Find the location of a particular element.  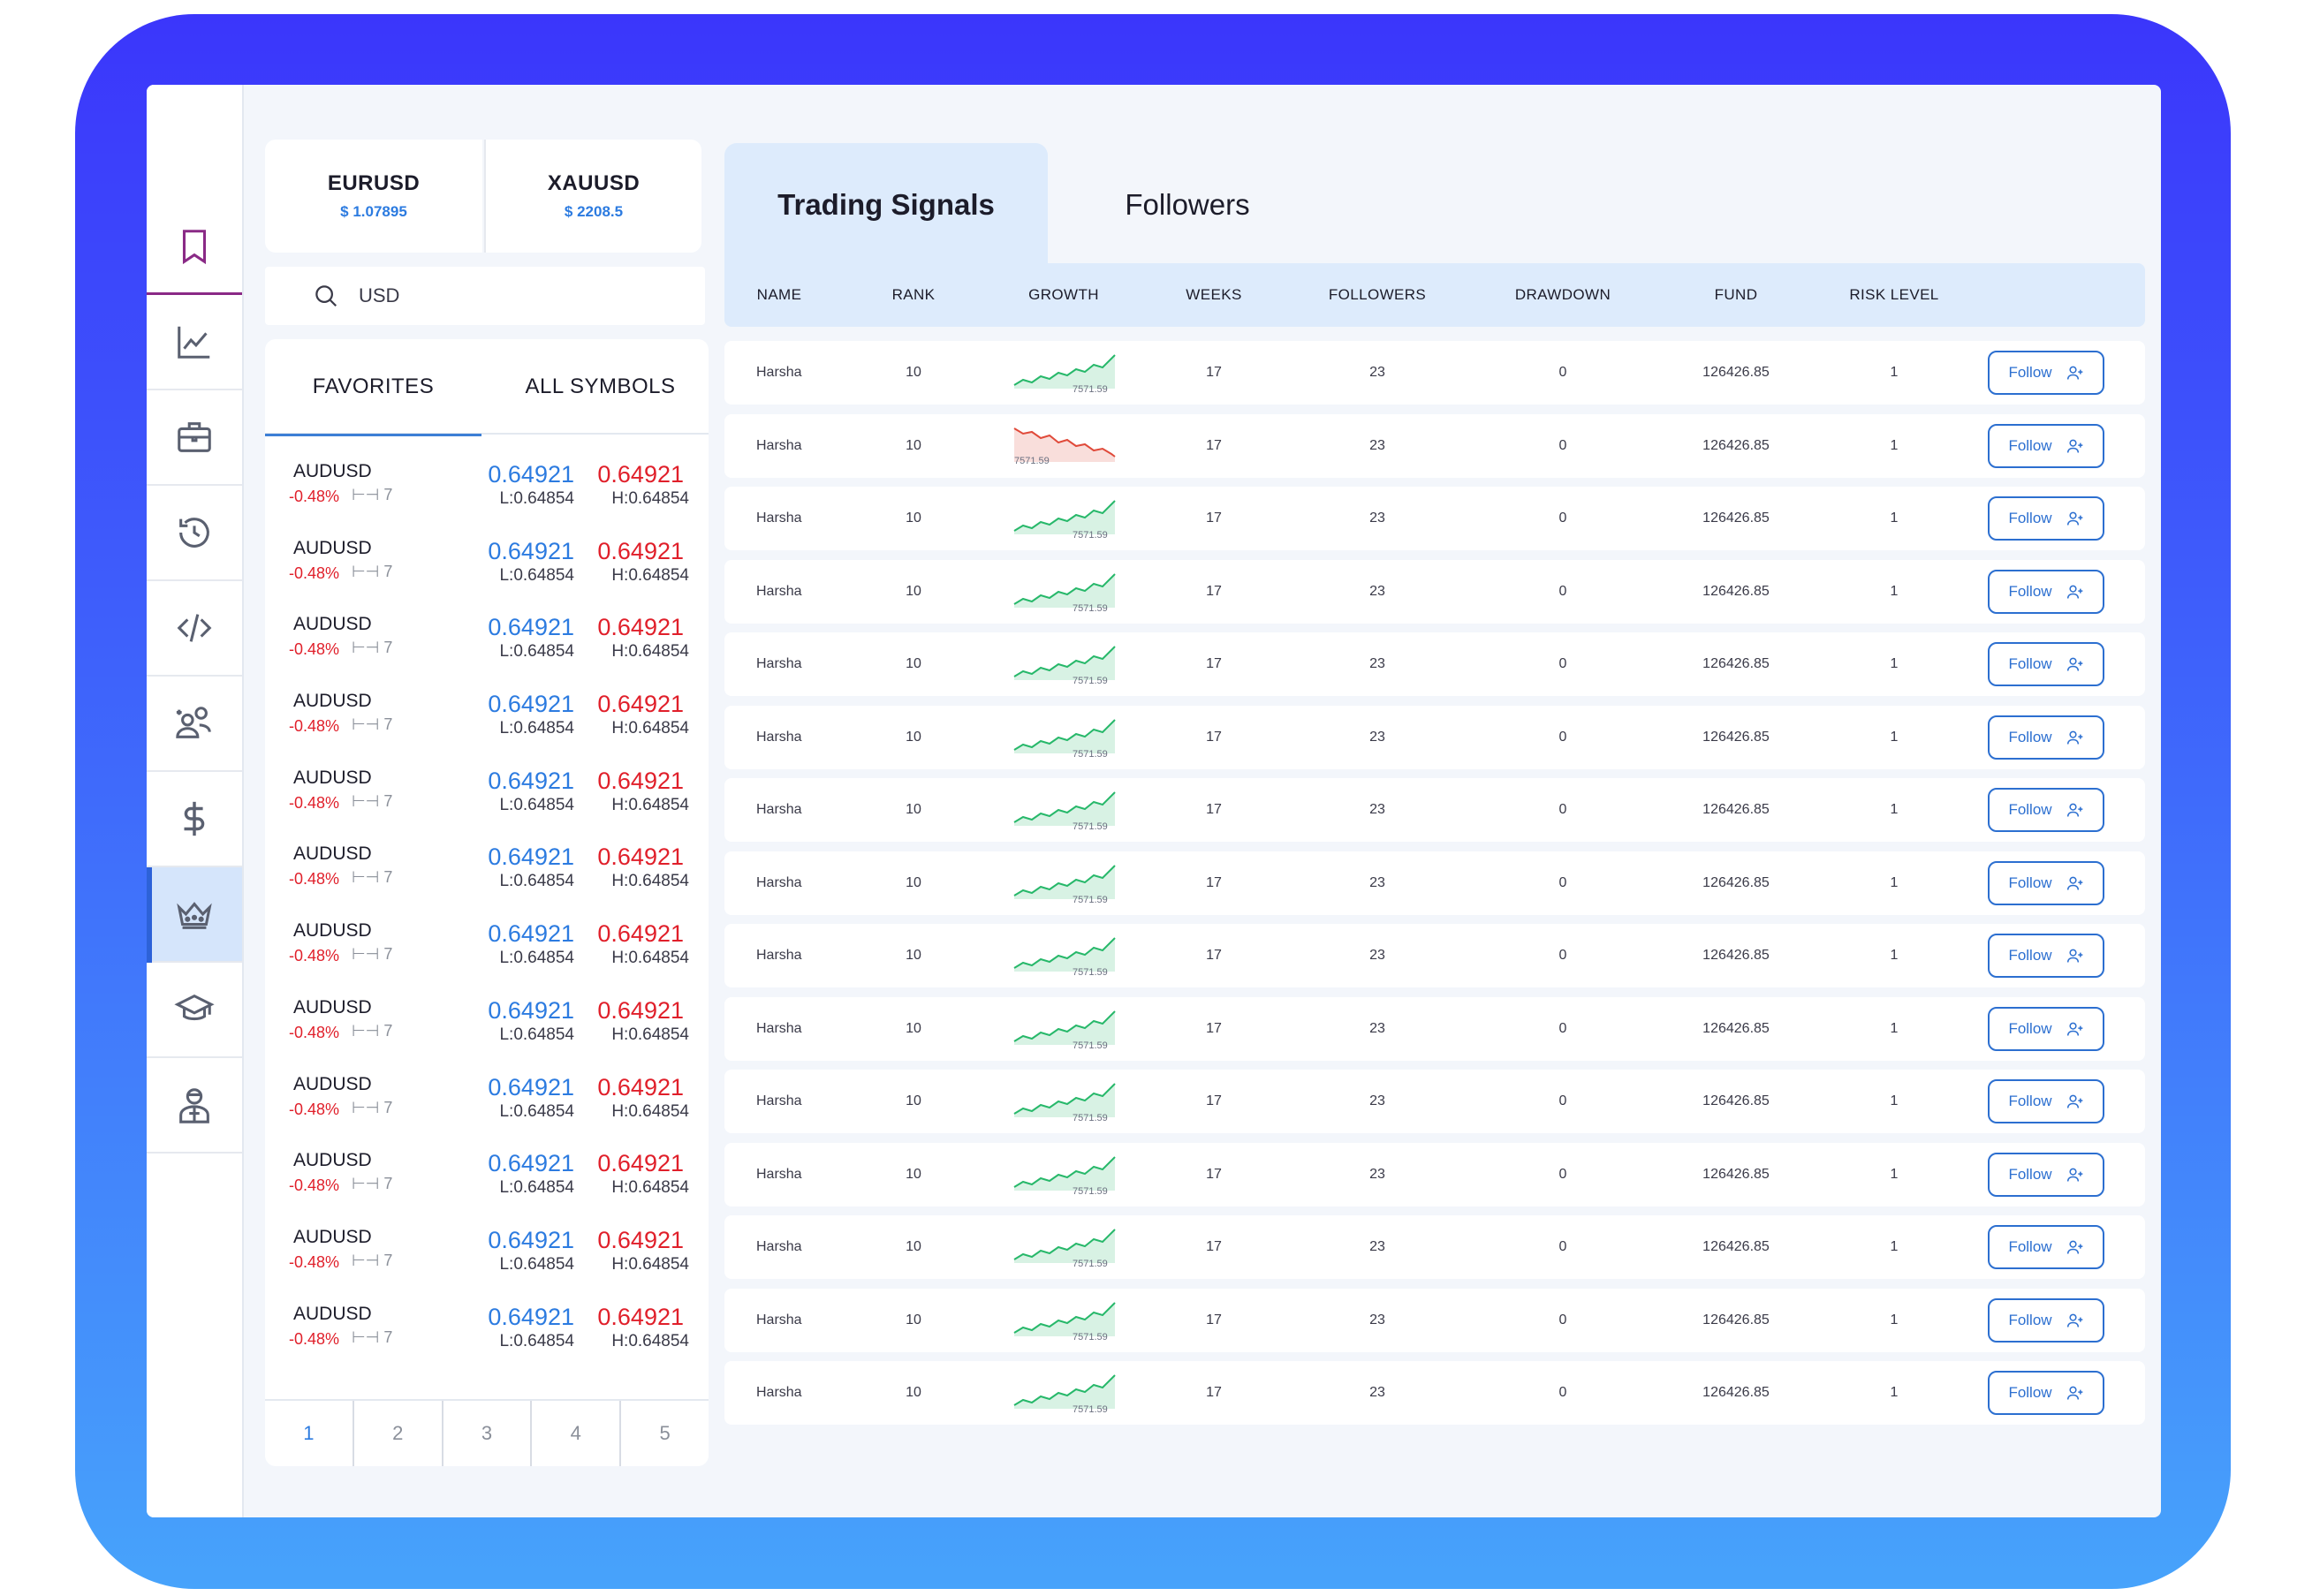

growth-value: 7571.59 is located at coordinates (1090, 389).